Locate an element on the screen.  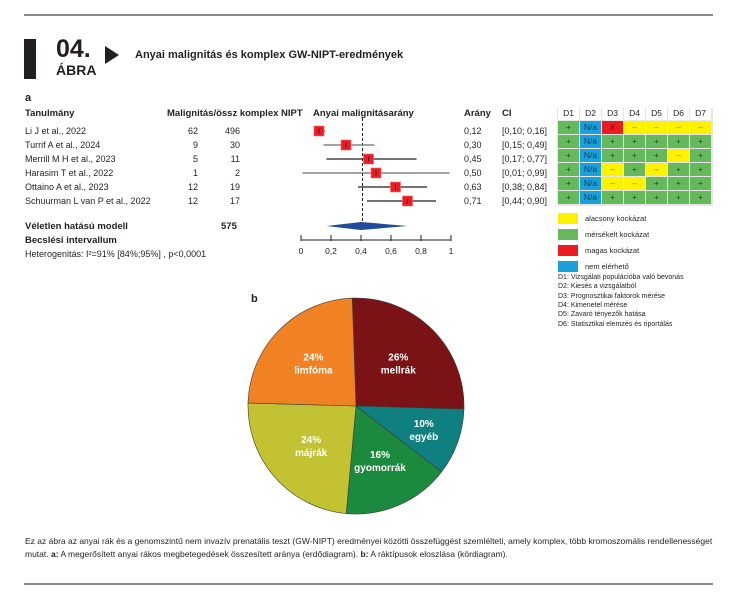
pie-slice-májrák is located at coordinates (302, 458).